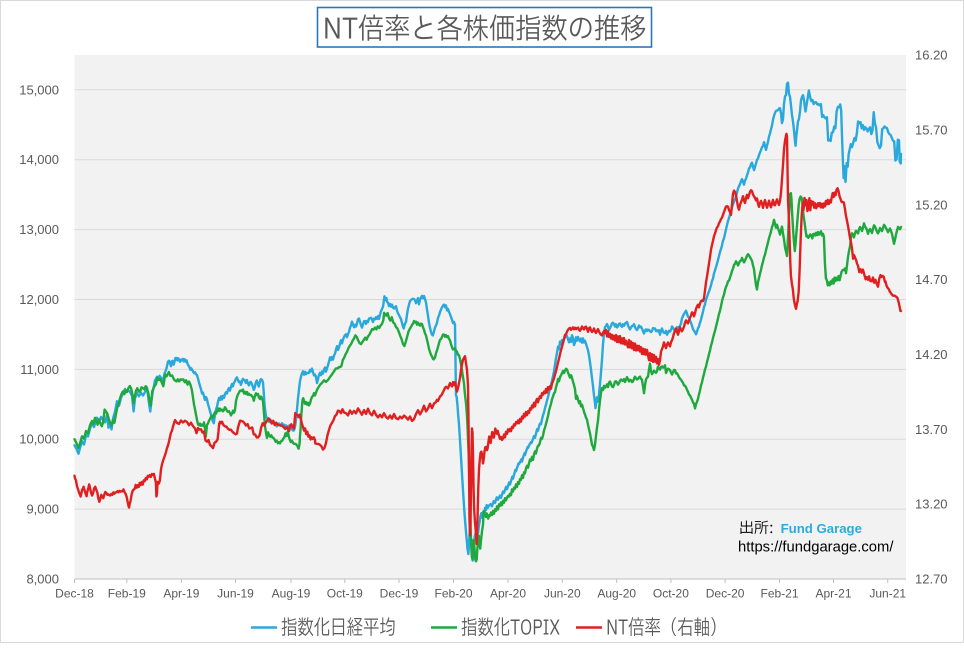 The height and width of the screenshot is (648, 964). What do you see at coordinates (127, 594) in the screenshot?
I see `svg-text: Feb-19` at bounding box center [127, 594].